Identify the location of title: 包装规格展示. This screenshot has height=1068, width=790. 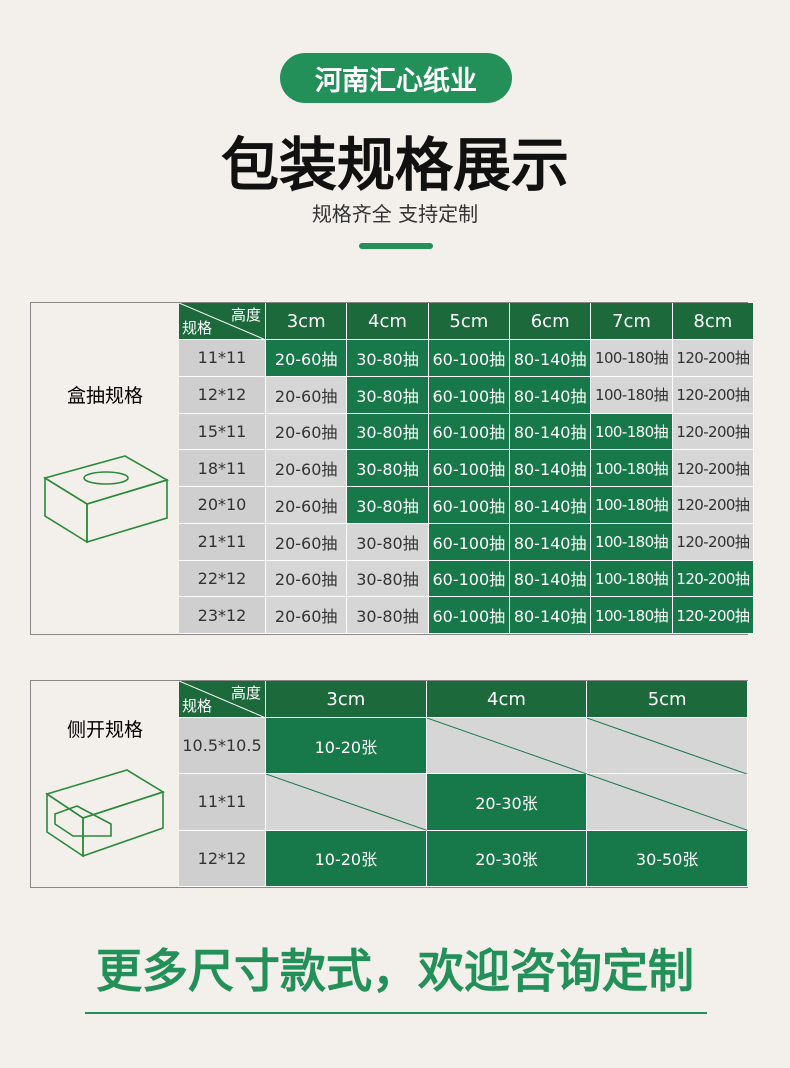
(394, 165).